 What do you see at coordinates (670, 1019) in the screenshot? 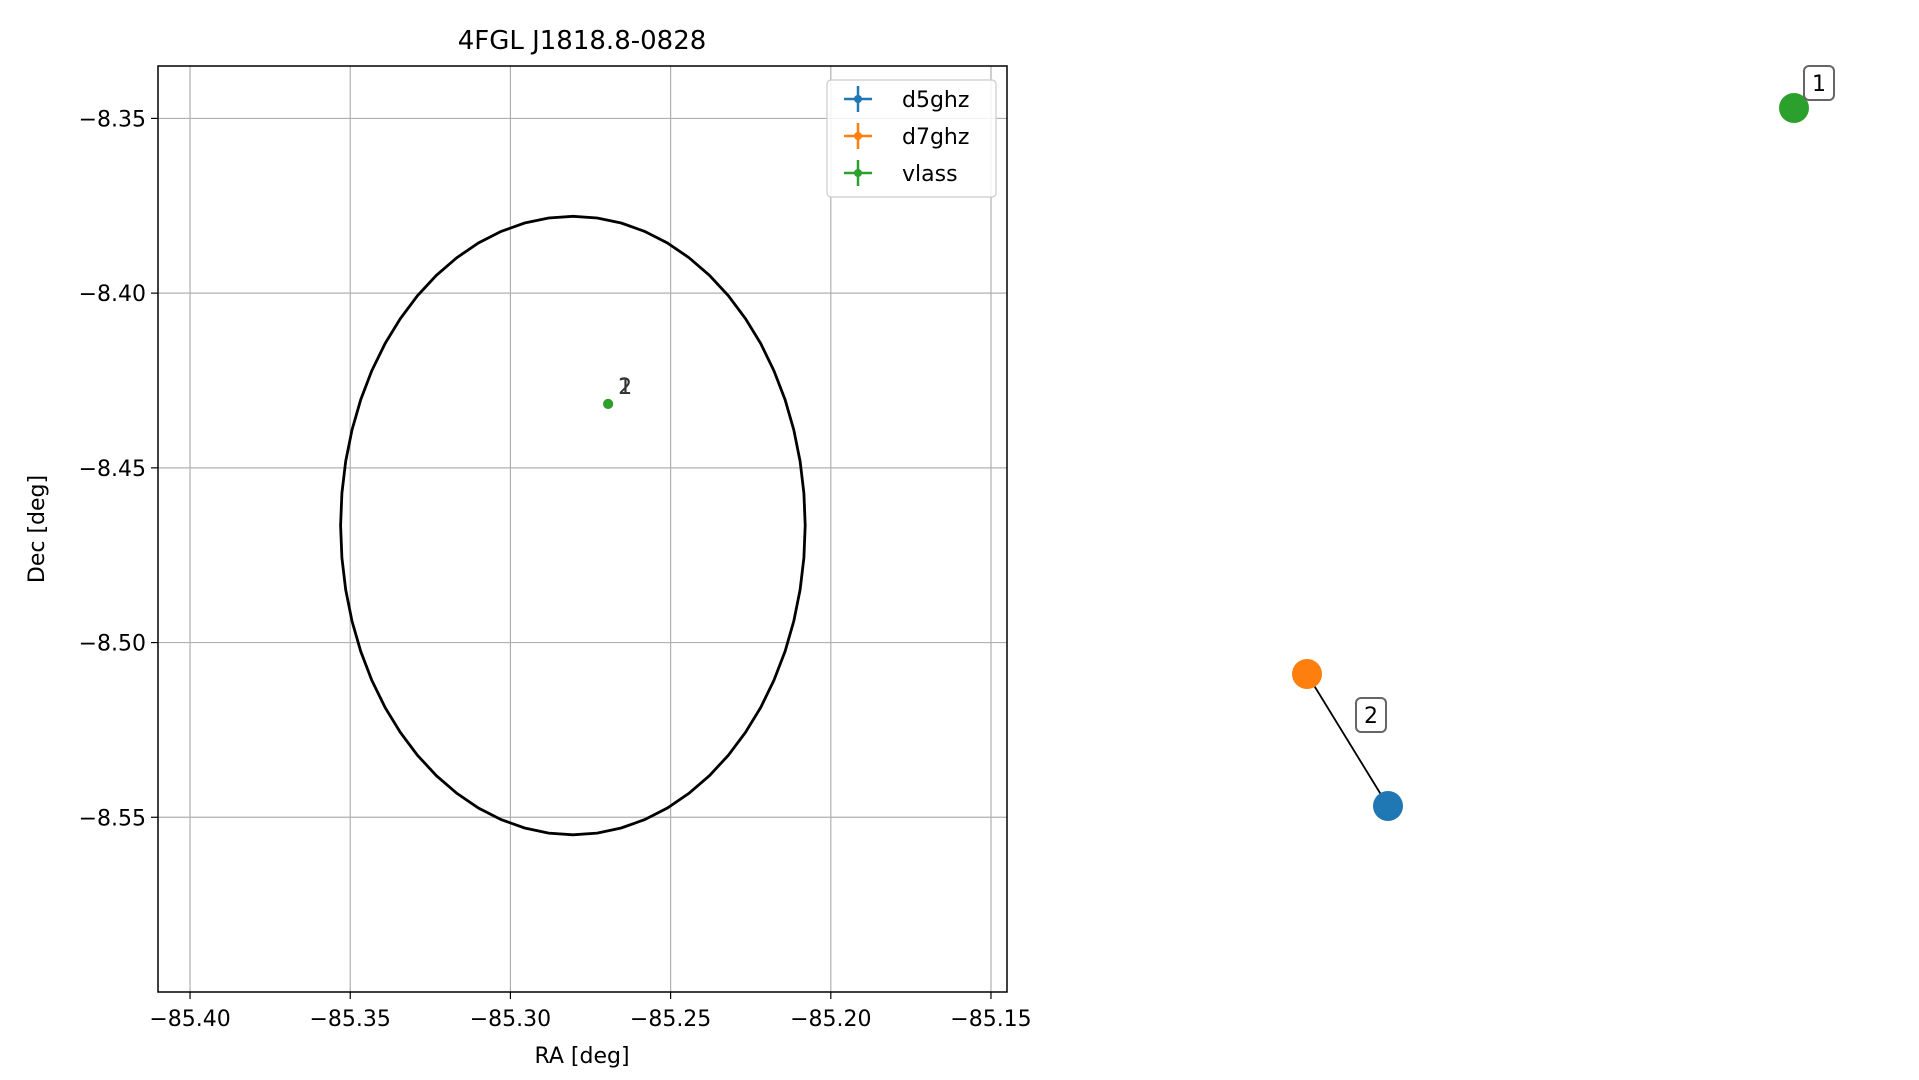
I see `x-tick-label: −85.25` at bounding box center [670, 1019].